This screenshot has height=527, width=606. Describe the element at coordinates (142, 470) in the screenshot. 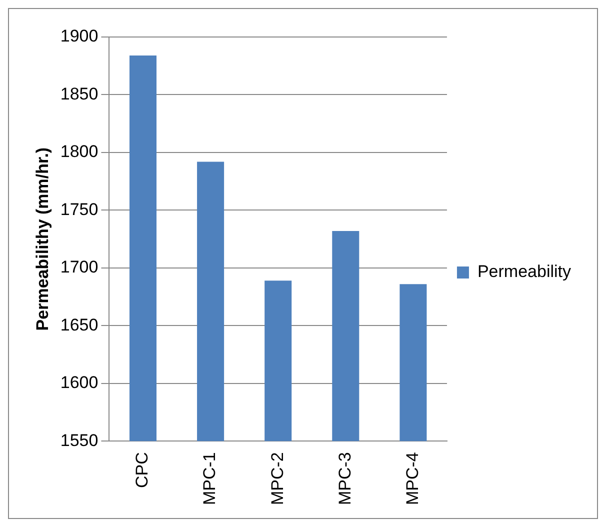

I see `x-tick-label: CPC` at that location.